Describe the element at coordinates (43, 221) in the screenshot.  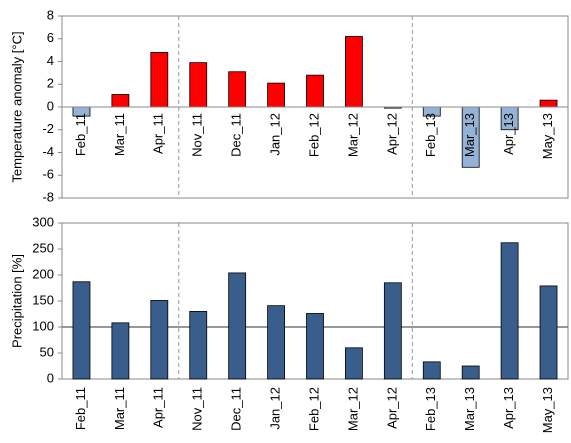
I see `y-tick-label: 300` at that location.